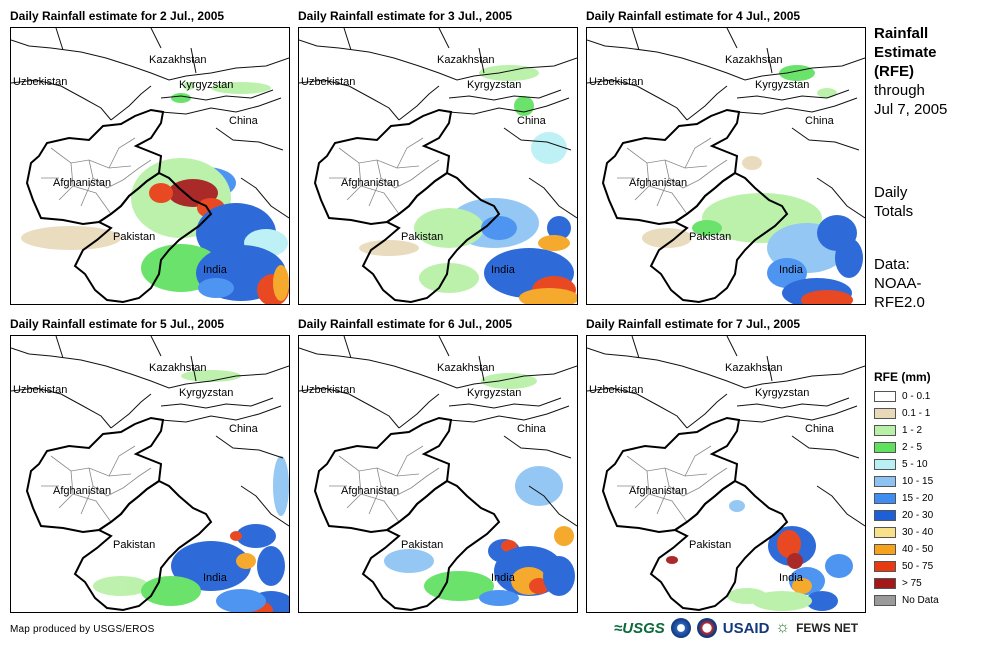 This screenshot has width=983, height=649. I want to click on country-label-pakistan: Pakistan, so click(422, 545).